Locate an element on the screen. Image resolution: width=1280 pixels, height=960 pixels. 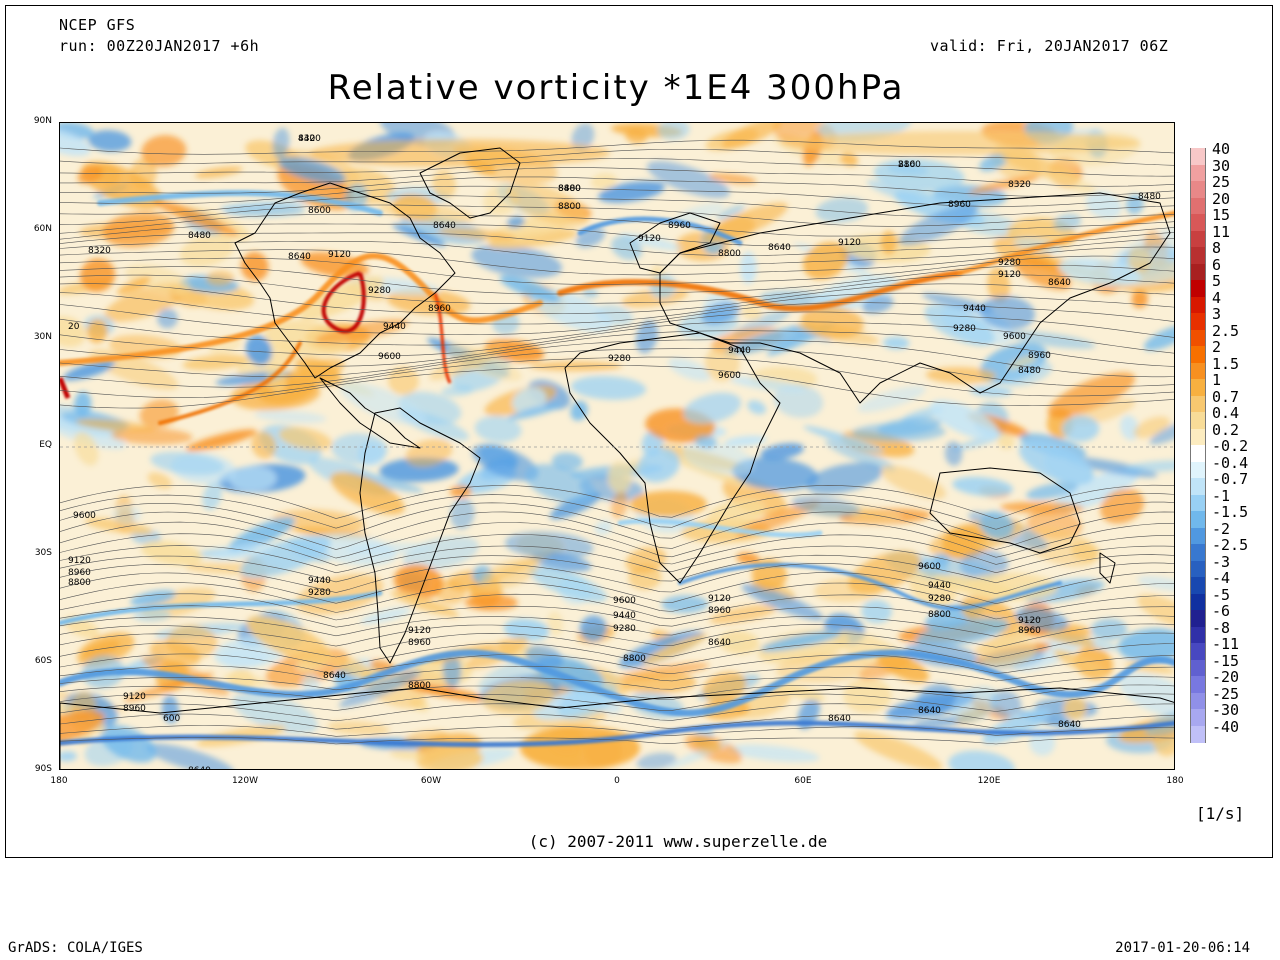
lat-label: EQ is located at coordinates (45, 445).